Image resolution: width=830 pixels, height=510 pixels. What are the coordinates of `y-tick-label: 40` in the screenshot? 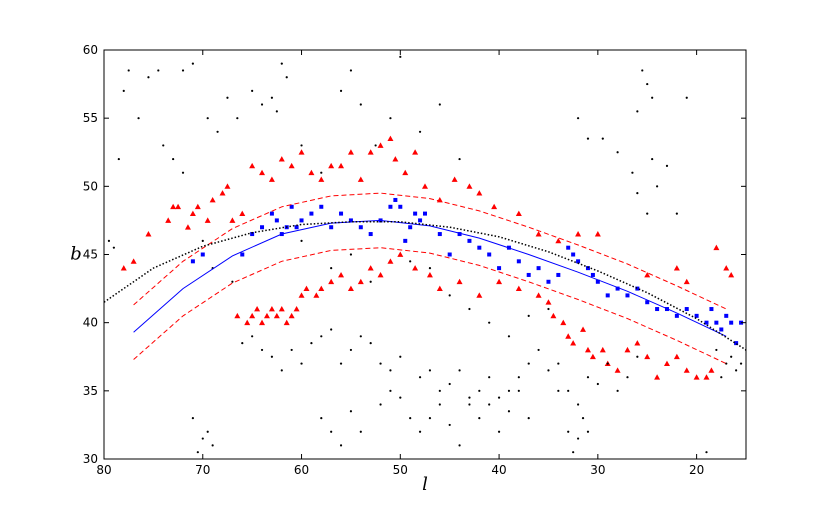 It's located at (90, 323).